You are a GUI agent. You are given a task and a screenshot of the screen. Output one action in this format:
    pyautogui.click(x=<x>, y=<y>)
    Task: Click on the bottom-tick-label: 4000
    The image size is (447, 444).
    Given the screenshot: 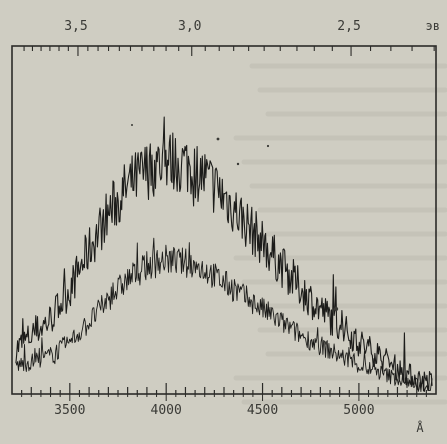 What is the action you would take?
    pyautogui.click(x=166, y=410)
    